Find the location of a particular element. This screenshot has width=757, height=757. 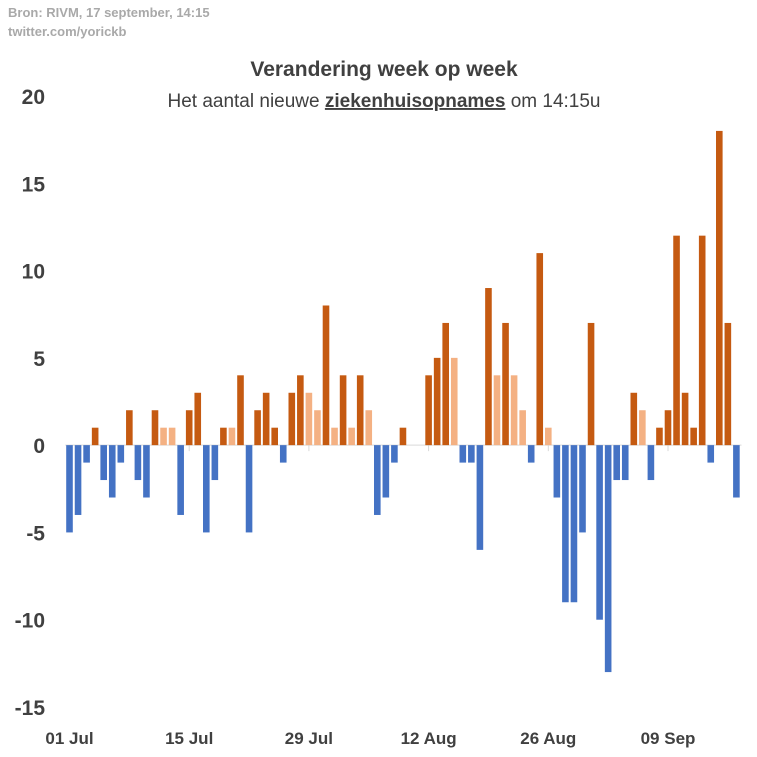

subtitle-emphasis: ziekenhuisopnames is located at coordinates (415, 101).